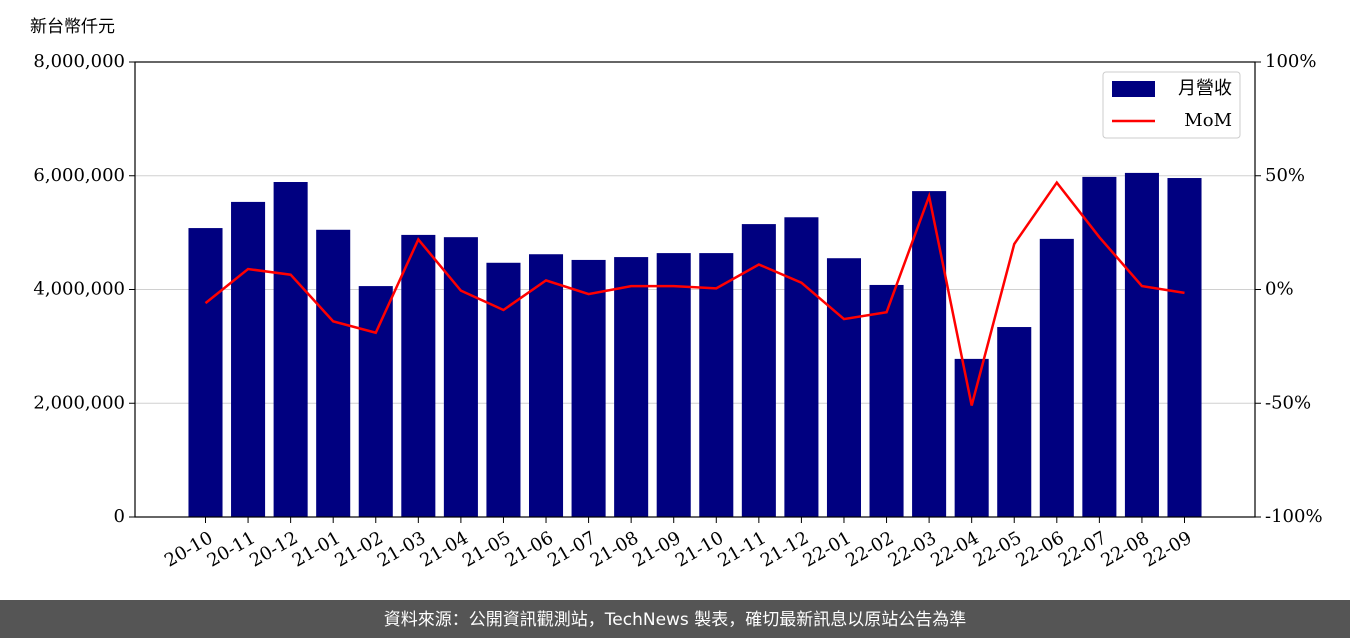 This screenshot has height=638, width=1350. I want to click on x-tick-label: 22-08, so click(1124, 549).